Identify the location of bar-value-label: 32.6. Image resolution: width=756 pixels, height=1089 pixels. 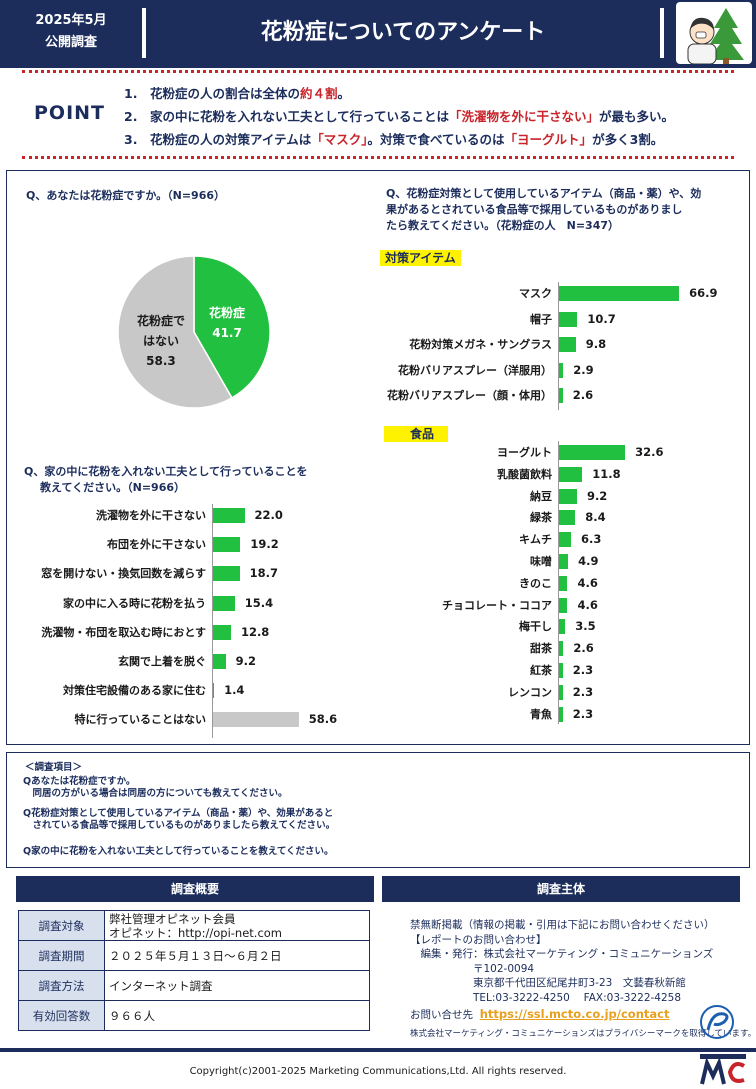
(649, 452).